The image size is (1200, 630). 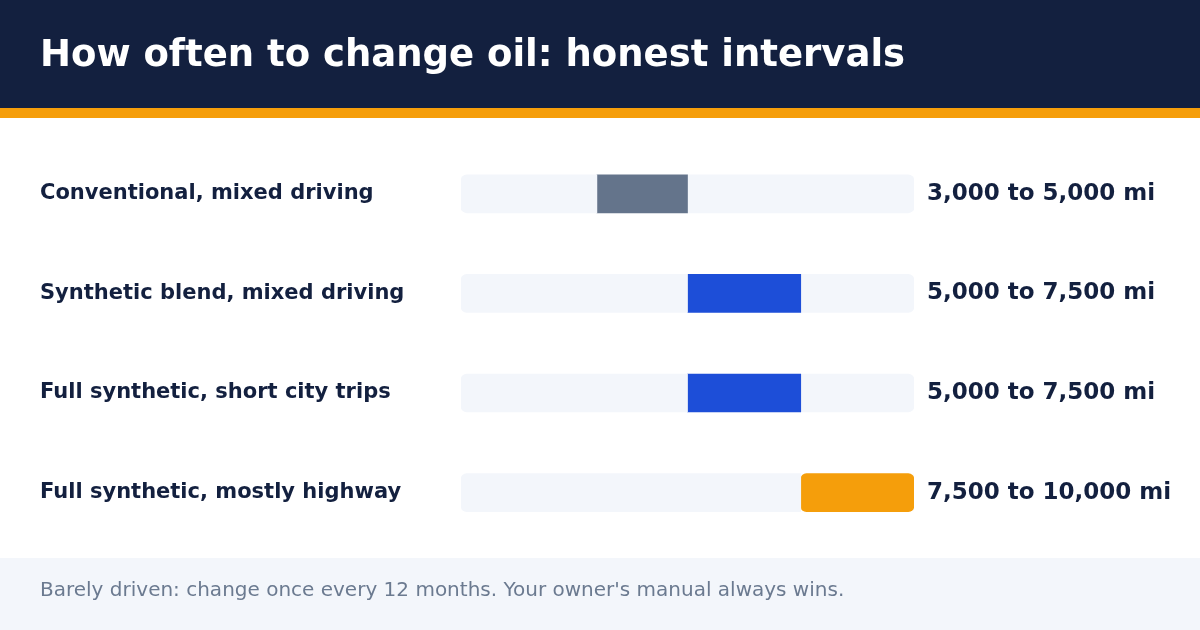 I want to click on text: 3,000 to 5,000 mi, so click(x=1041, y=191).